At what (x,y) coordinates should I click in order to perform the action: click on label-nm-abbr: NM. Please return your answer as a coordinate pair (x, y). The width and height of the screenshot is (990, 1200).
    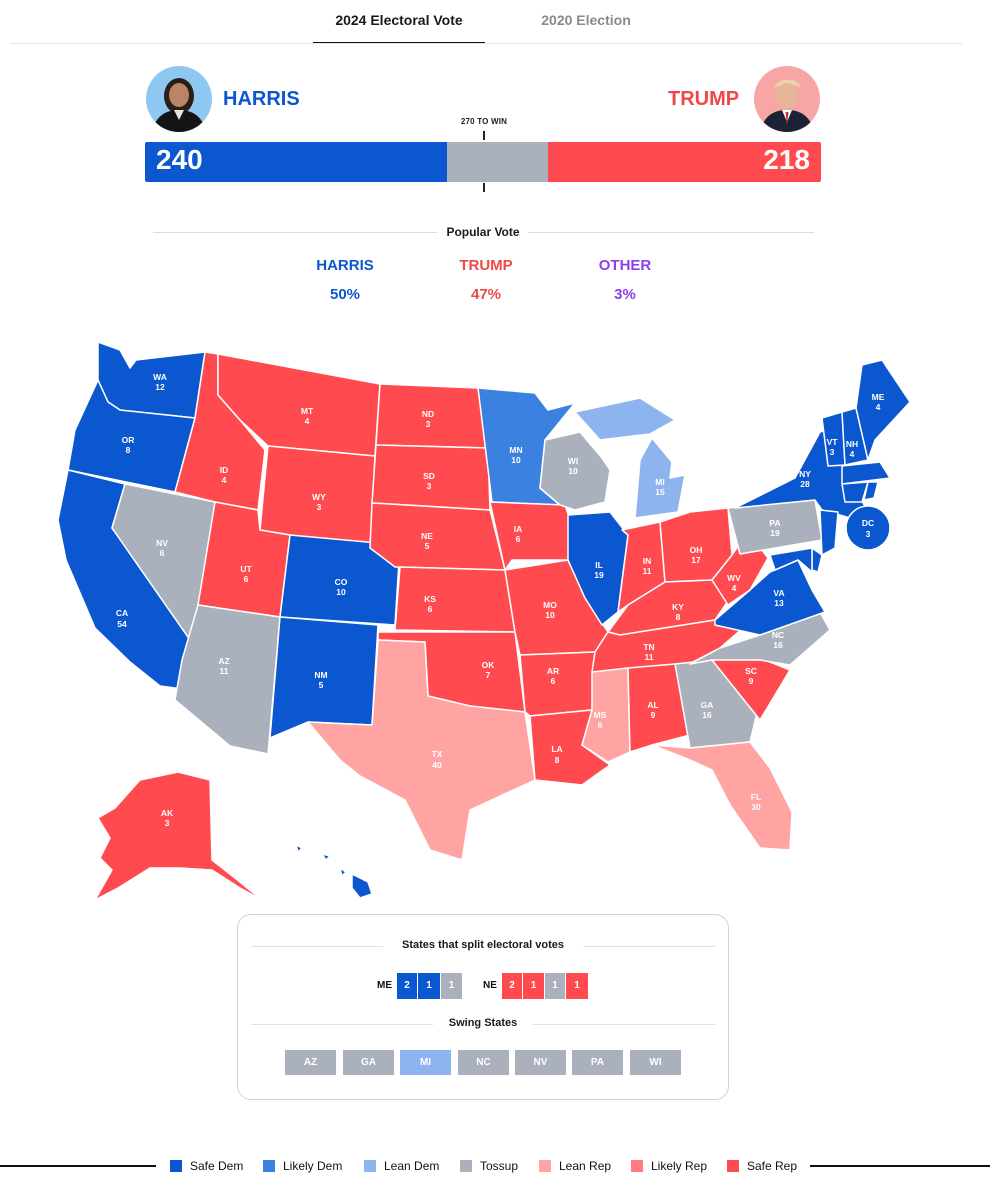
    Looking at the image, I should click on (320, 675).